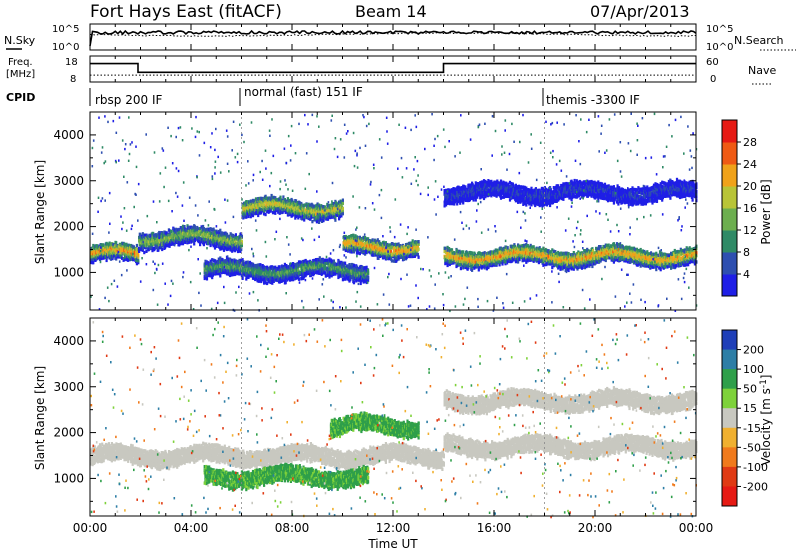  I want to click on cpid-segment-3: themis -3300 IF, so click(593, 100).